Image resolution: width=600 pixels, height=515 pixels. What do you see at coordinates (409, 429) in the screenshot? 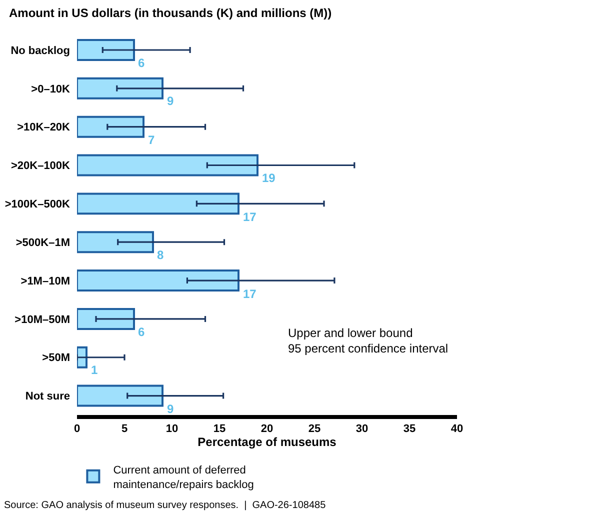
I see `x-tick-label: 35` at bounding box center [409, 429].